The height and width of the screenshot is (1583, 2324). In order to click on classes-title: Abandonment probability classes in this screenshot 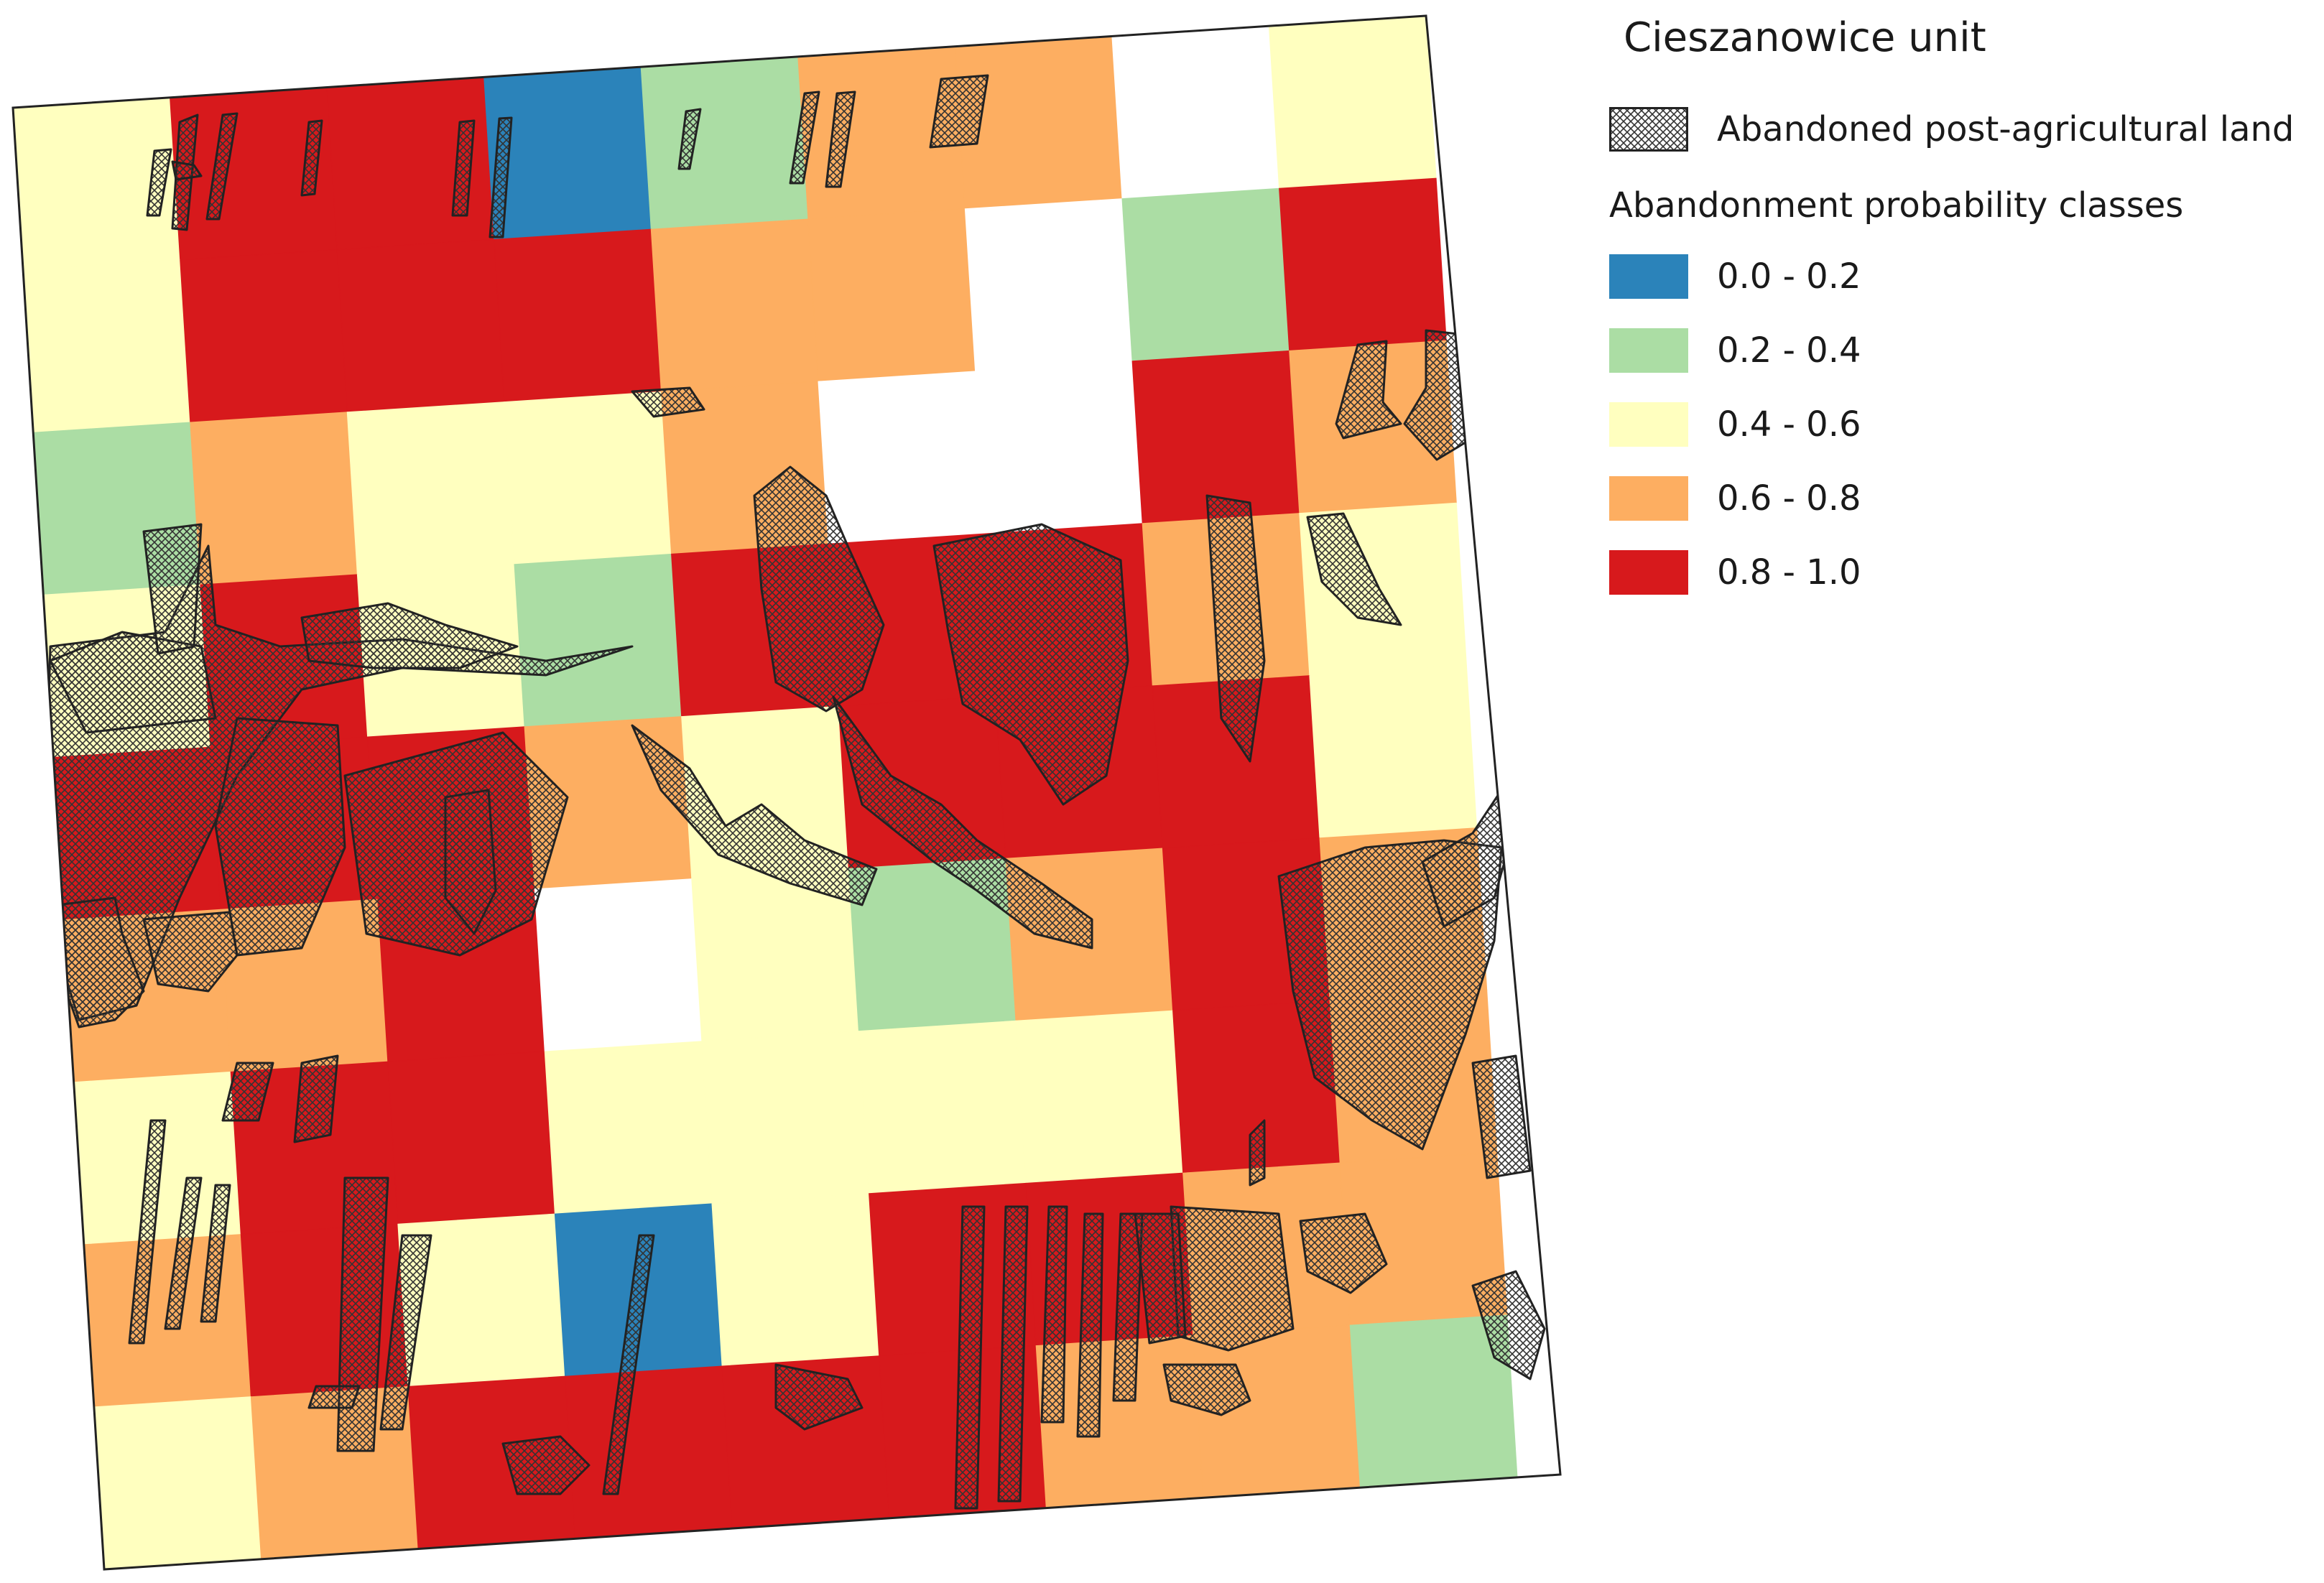, I will do `click(1896, 205)`.